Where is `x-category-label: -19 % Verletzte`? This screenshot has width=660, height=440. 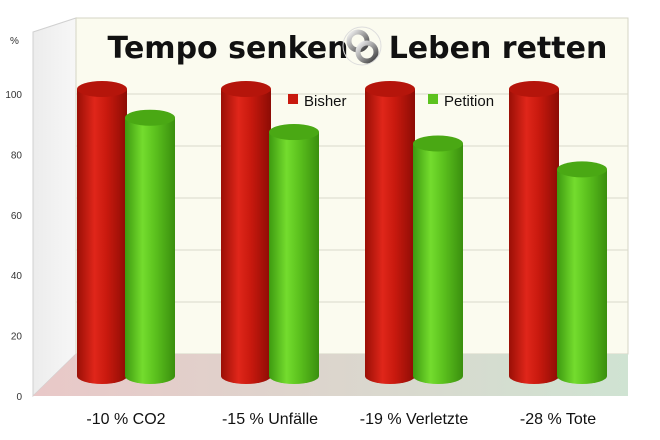 x-category-label: -19 % Verletzte is located at coordinates (414, 419).